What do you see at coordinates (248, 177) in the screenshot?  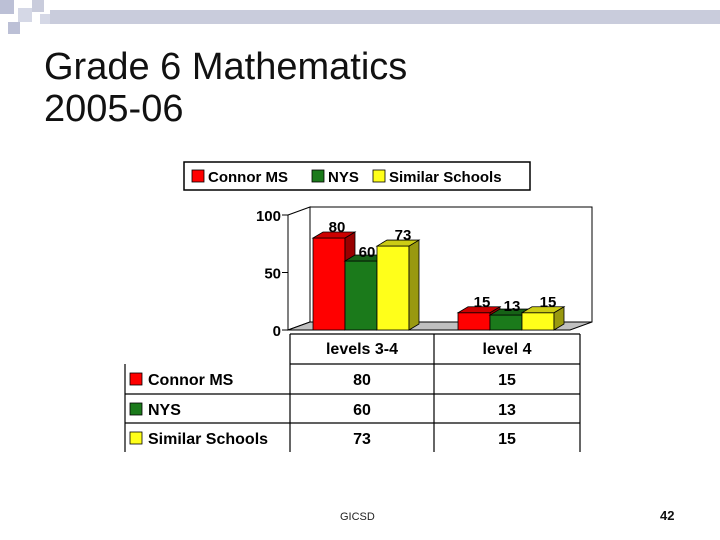 I see `legend-label-connor: Connor MS` at bounding box center [248, 177].